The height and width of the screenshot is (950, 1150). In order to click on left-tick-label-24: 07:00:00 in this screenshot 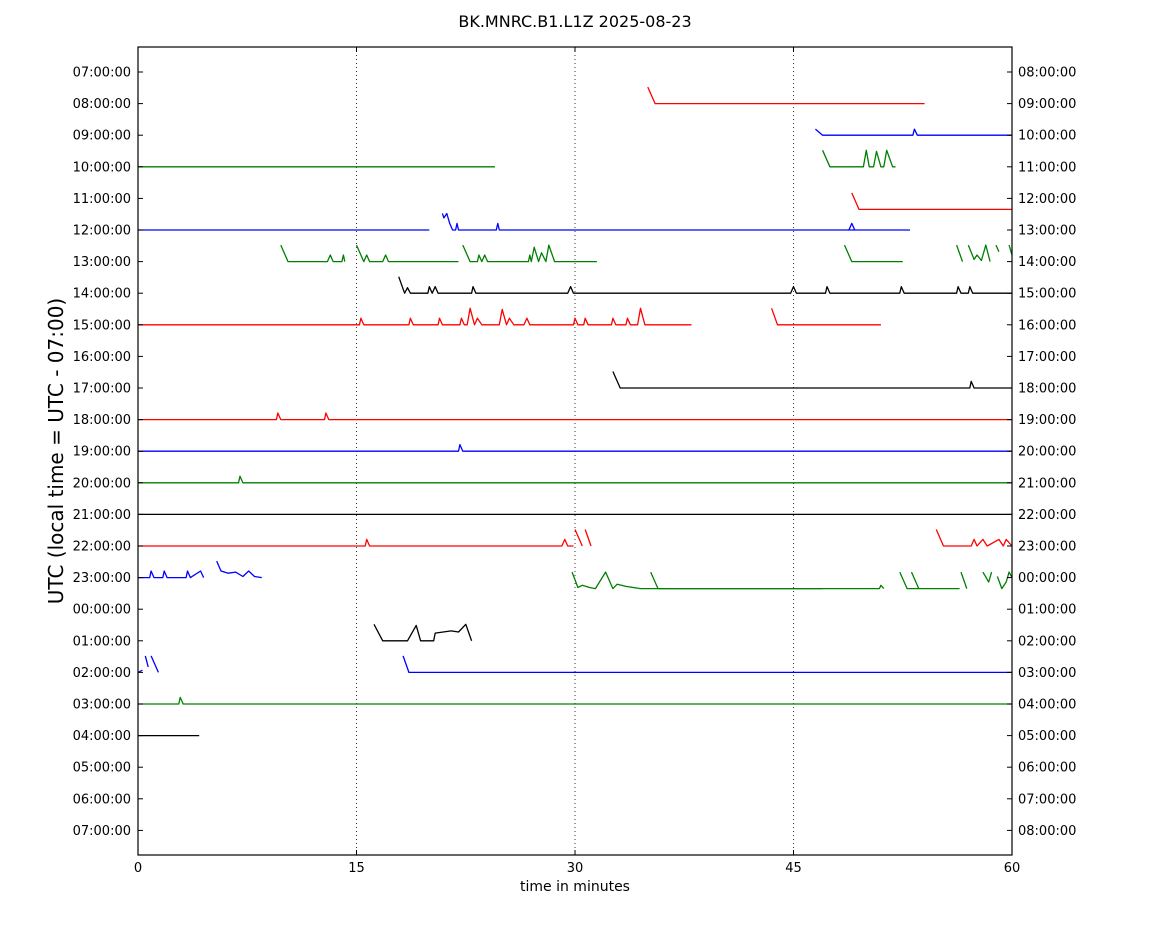, I will do `click(102, 831)`.